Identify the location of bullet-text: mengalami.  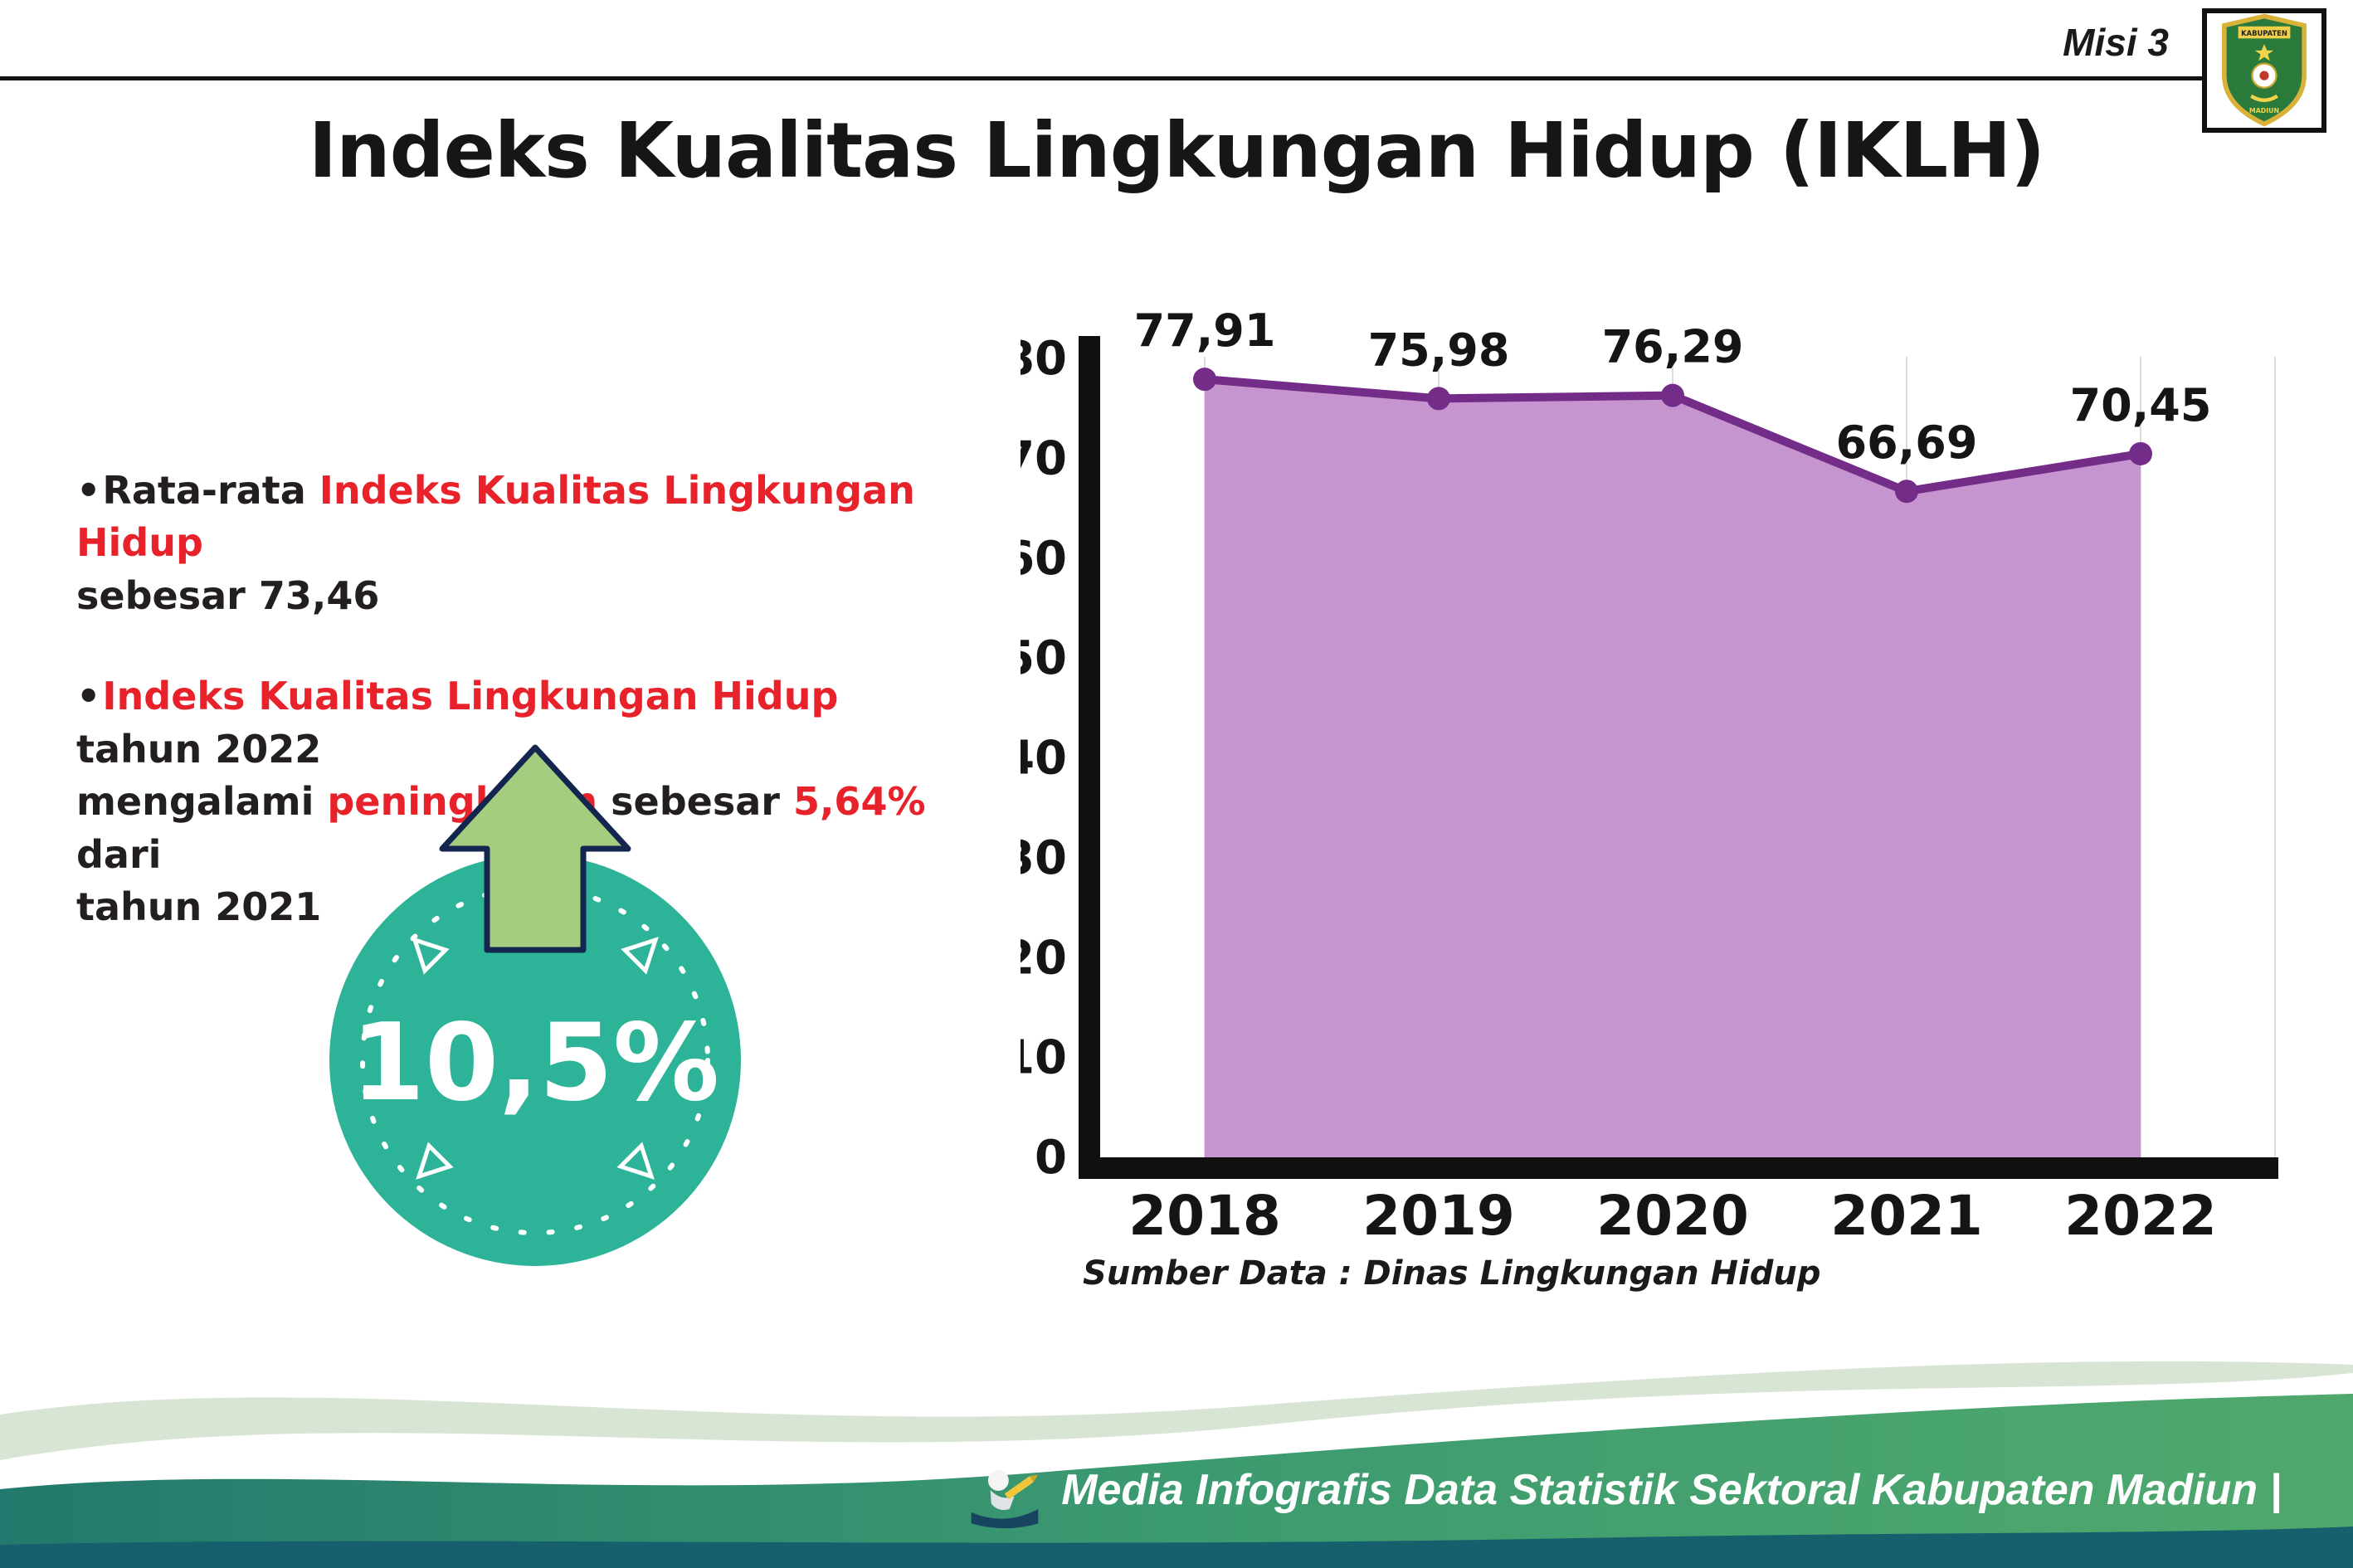
(202, 802).